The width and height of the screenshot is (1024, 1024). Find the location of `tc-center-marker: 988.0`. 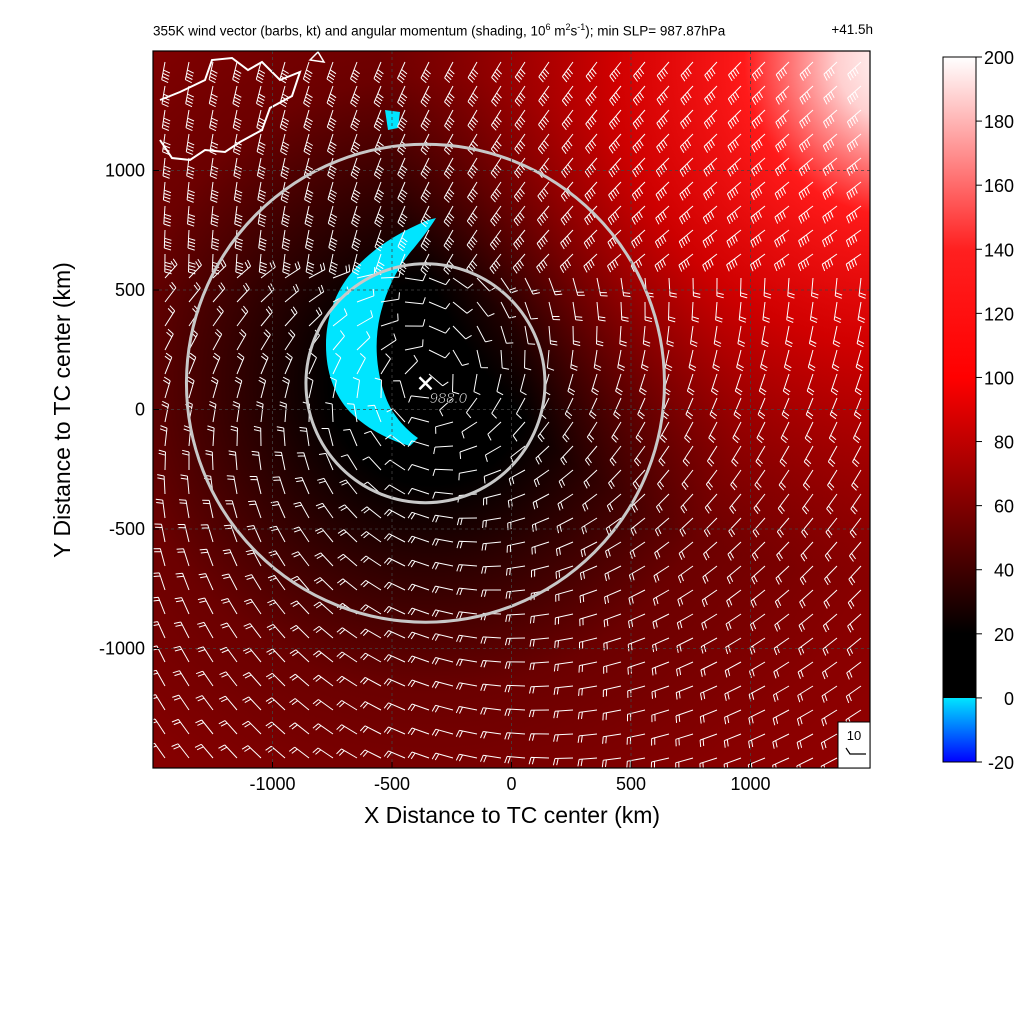

tc-center-marker: 988.0 is located at coordinates (443, 392).